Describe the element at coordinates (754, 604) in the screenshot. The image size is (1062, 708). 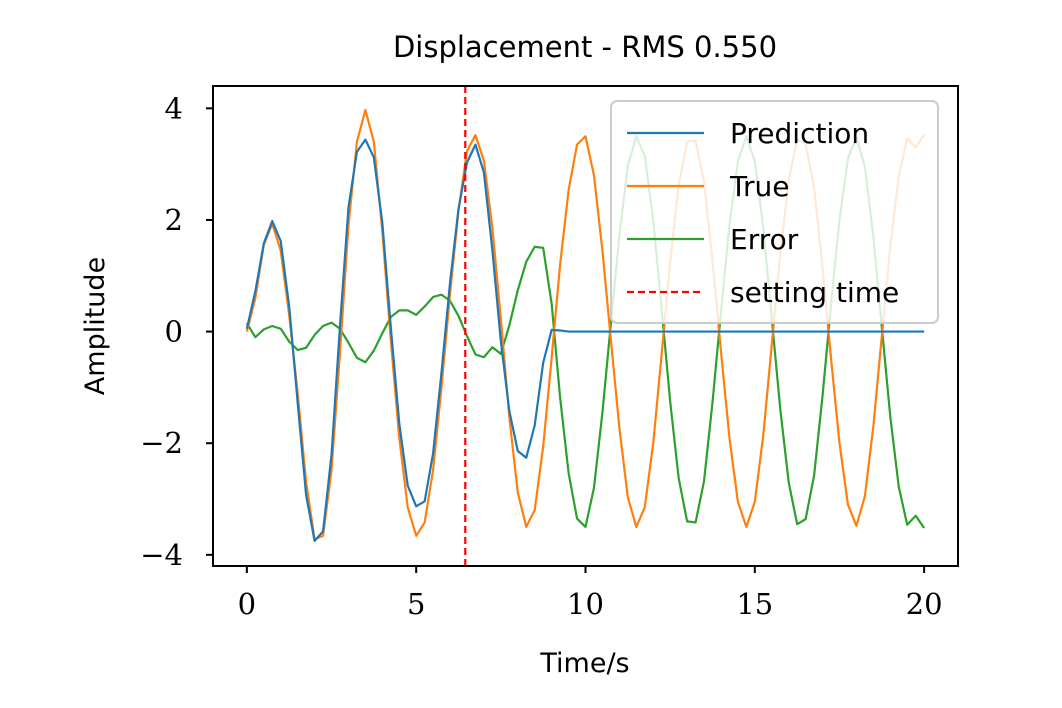
I see `x-tick-label: 15` at that location.